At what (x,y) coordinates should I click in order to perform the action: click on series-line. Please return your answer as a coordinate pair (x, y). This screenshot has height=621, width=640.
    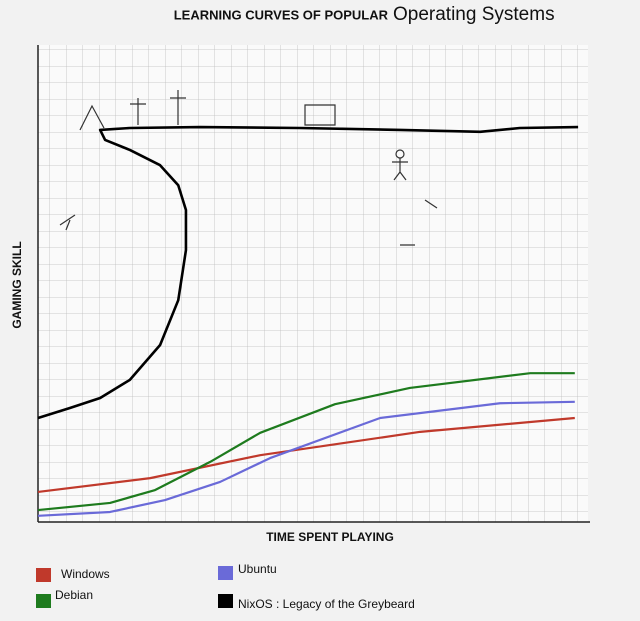
    Looking at the image, I should click on (306, 455).